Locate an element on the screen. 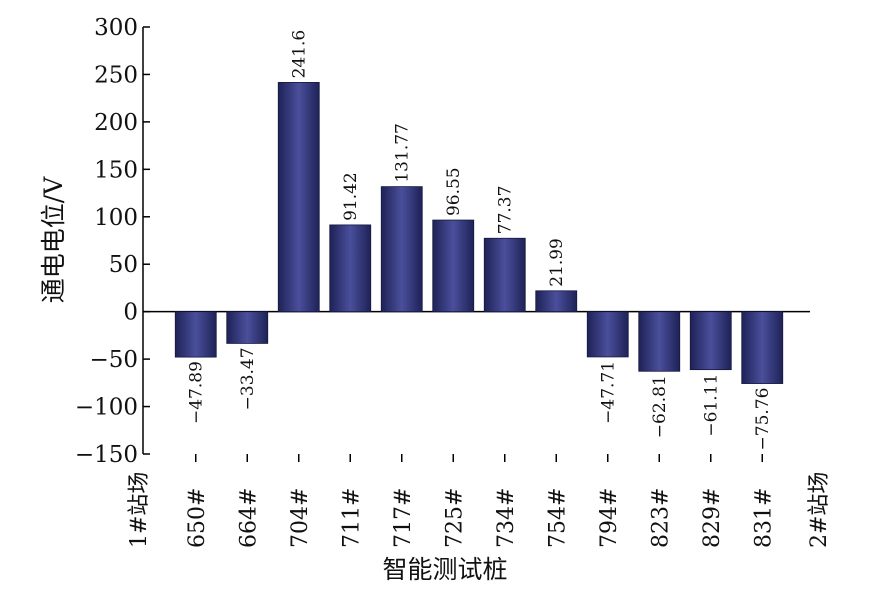  x-tick-label: 664# is located at coordinates (248, 518).